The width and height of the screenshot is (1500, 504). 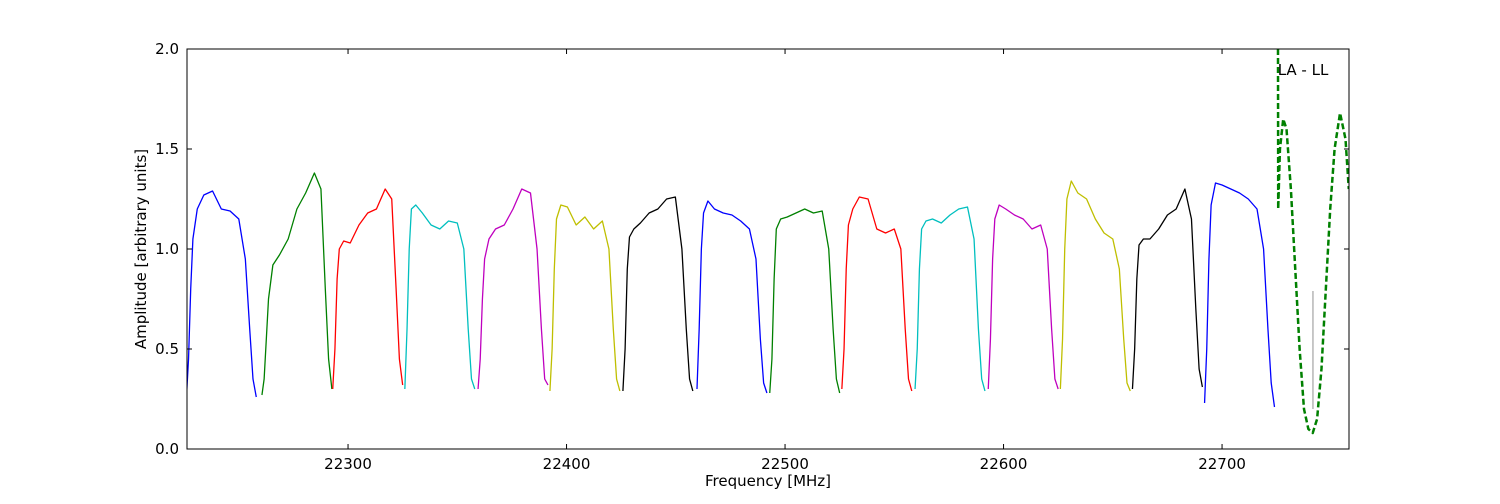 What do you see at coordinates (167, 449) in the screenshot?
I see `y-tick-label: 0.0` at bounding box center [167, 449].